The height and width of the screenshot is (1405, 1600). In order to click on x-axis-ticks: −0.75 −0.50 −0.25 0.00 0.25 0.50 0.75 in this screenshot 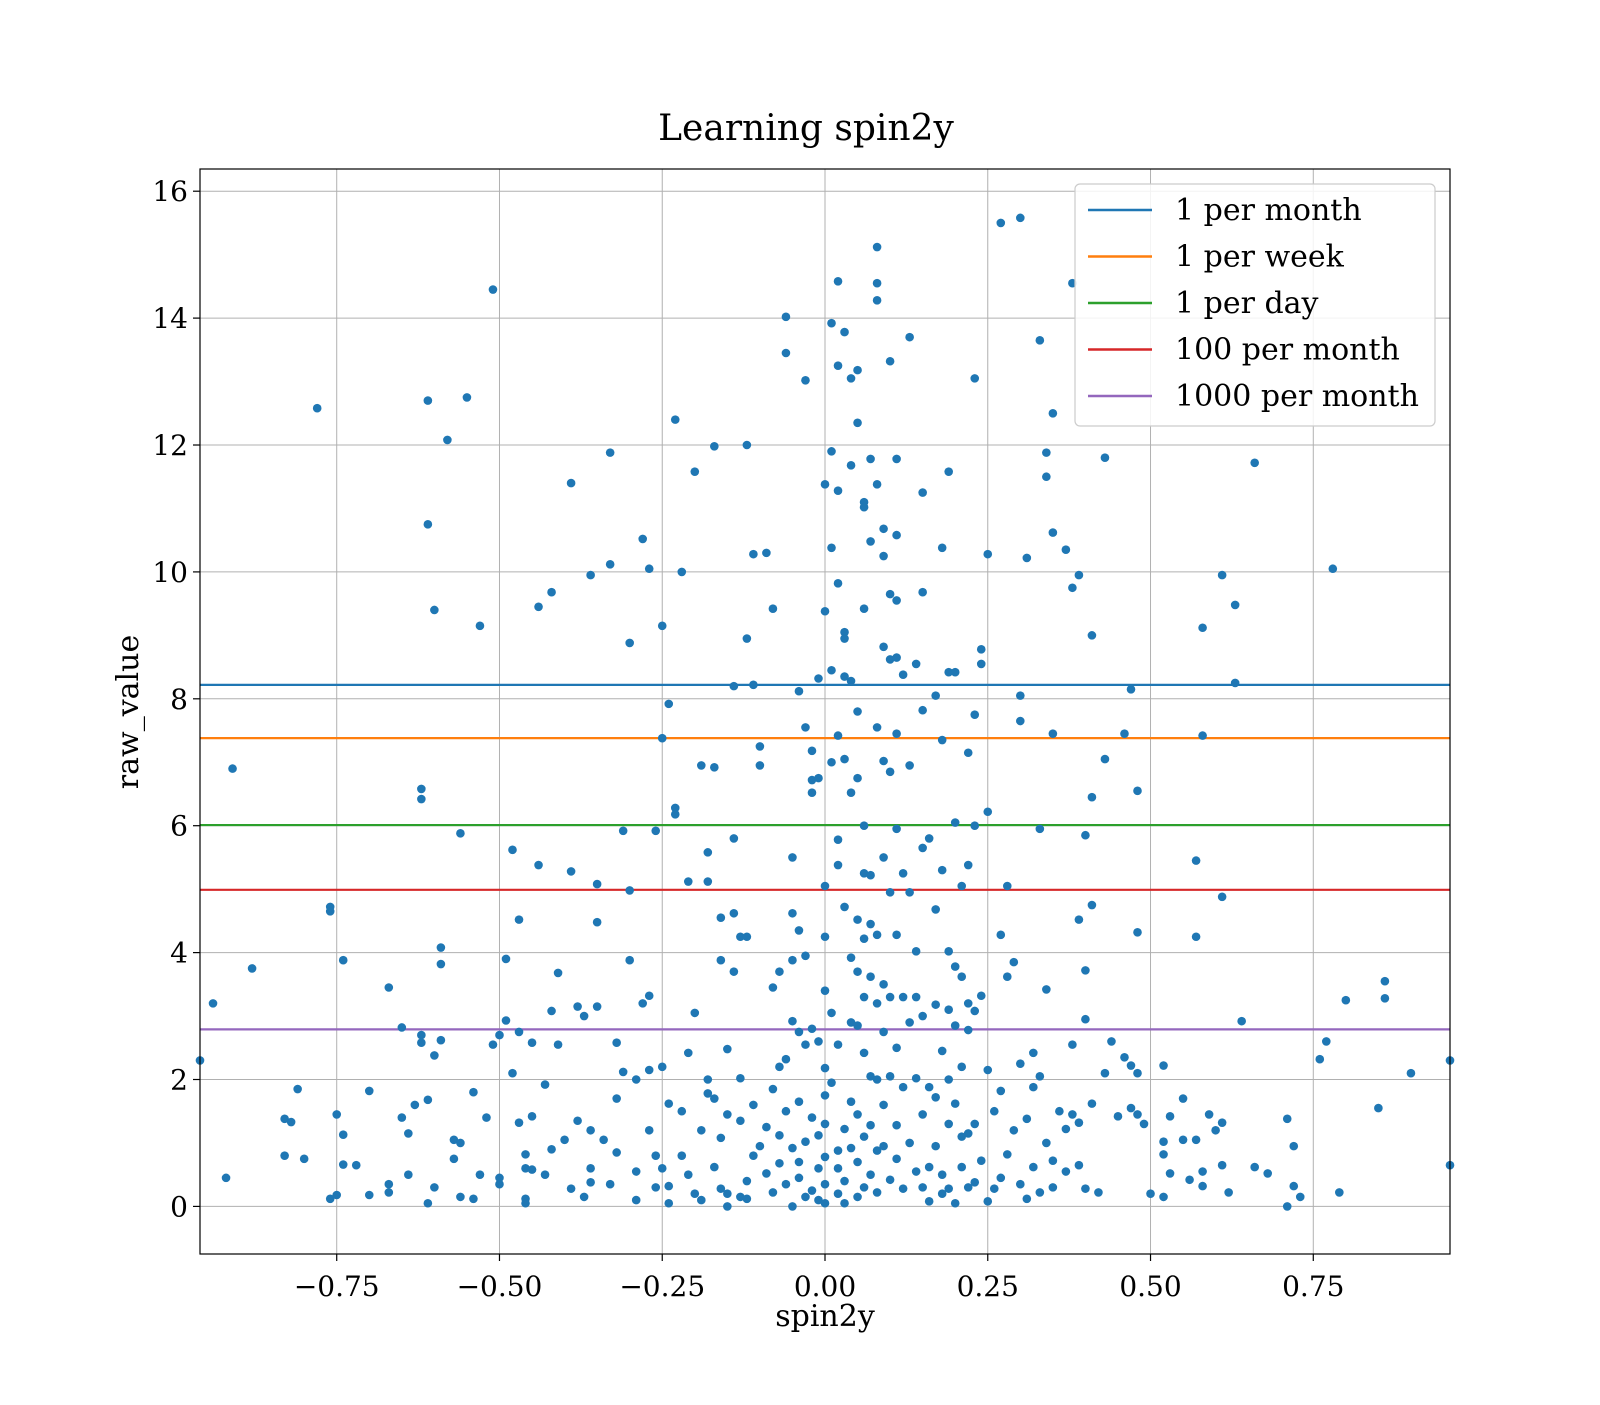, I will do `click(819, 1278)`.